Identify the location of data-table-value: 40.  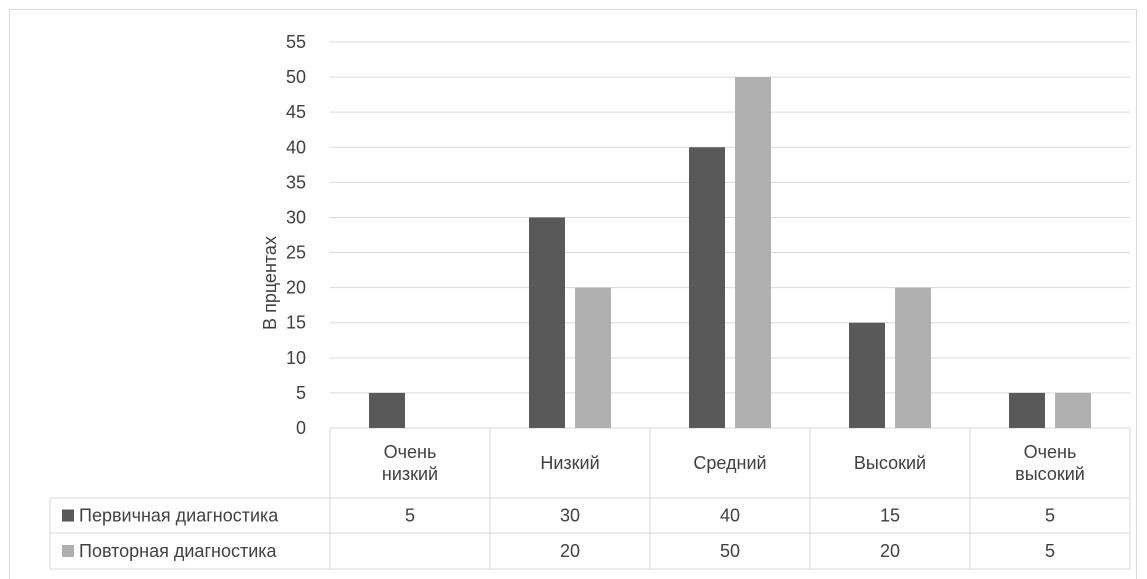
(730, 516).